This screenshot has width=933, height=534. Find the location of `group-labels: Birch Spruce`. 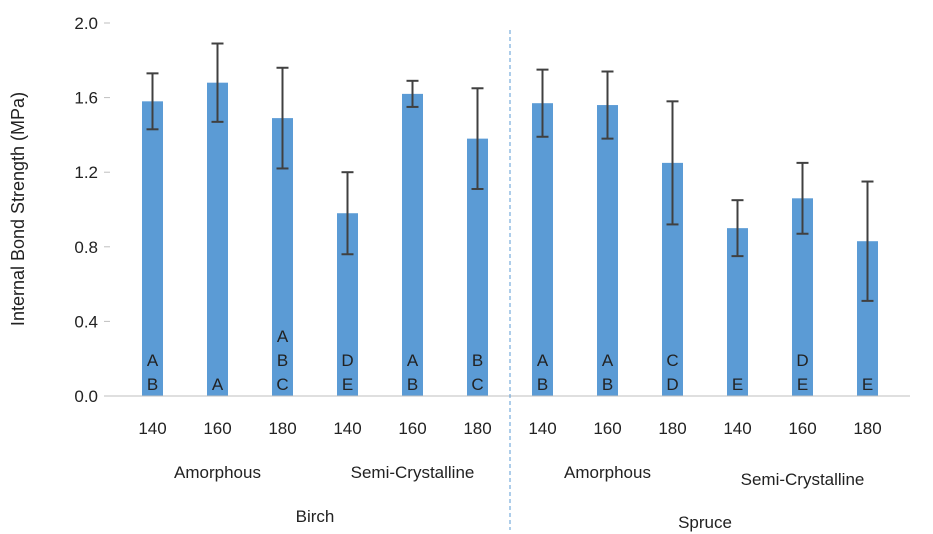

group-labels: Birch Spruce is located at coordinates (514, 519).